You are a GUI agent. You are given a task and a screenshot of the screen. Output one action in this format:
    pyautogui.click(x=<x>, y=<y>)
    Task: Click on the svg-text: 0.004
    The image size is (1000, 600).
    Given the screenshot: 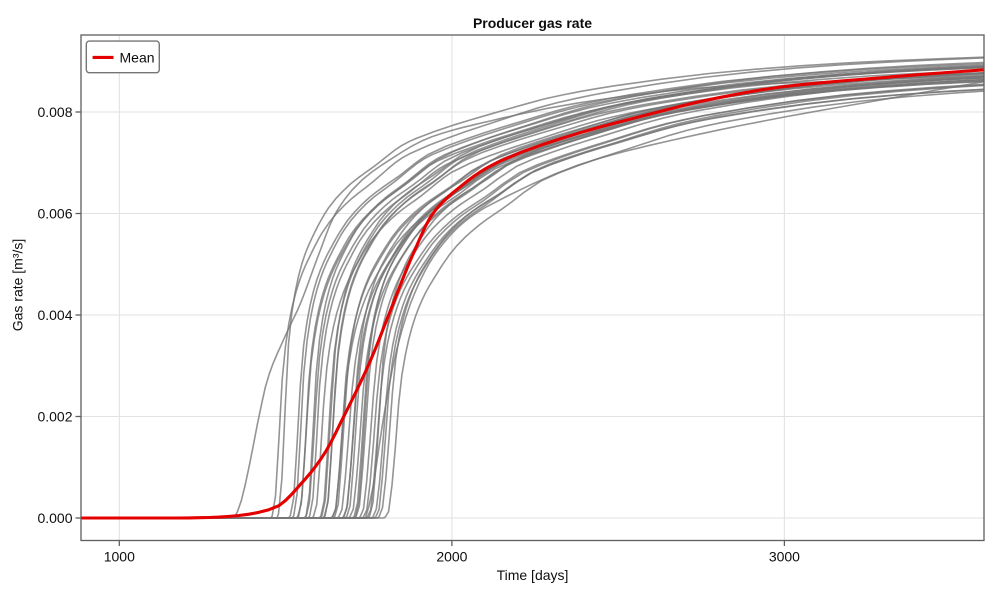 What is the action you would take?
    pyautogui.click(x=54, y=315)
    